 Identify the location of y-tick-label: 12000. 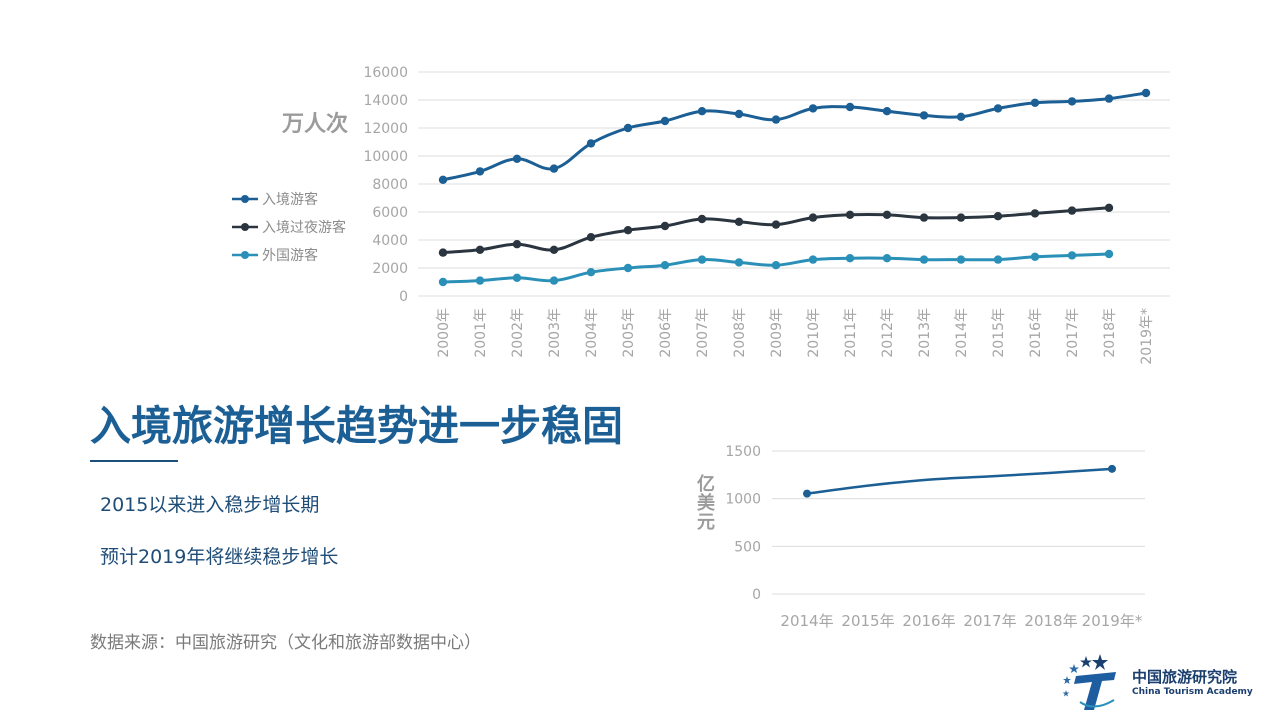
(385, 129).